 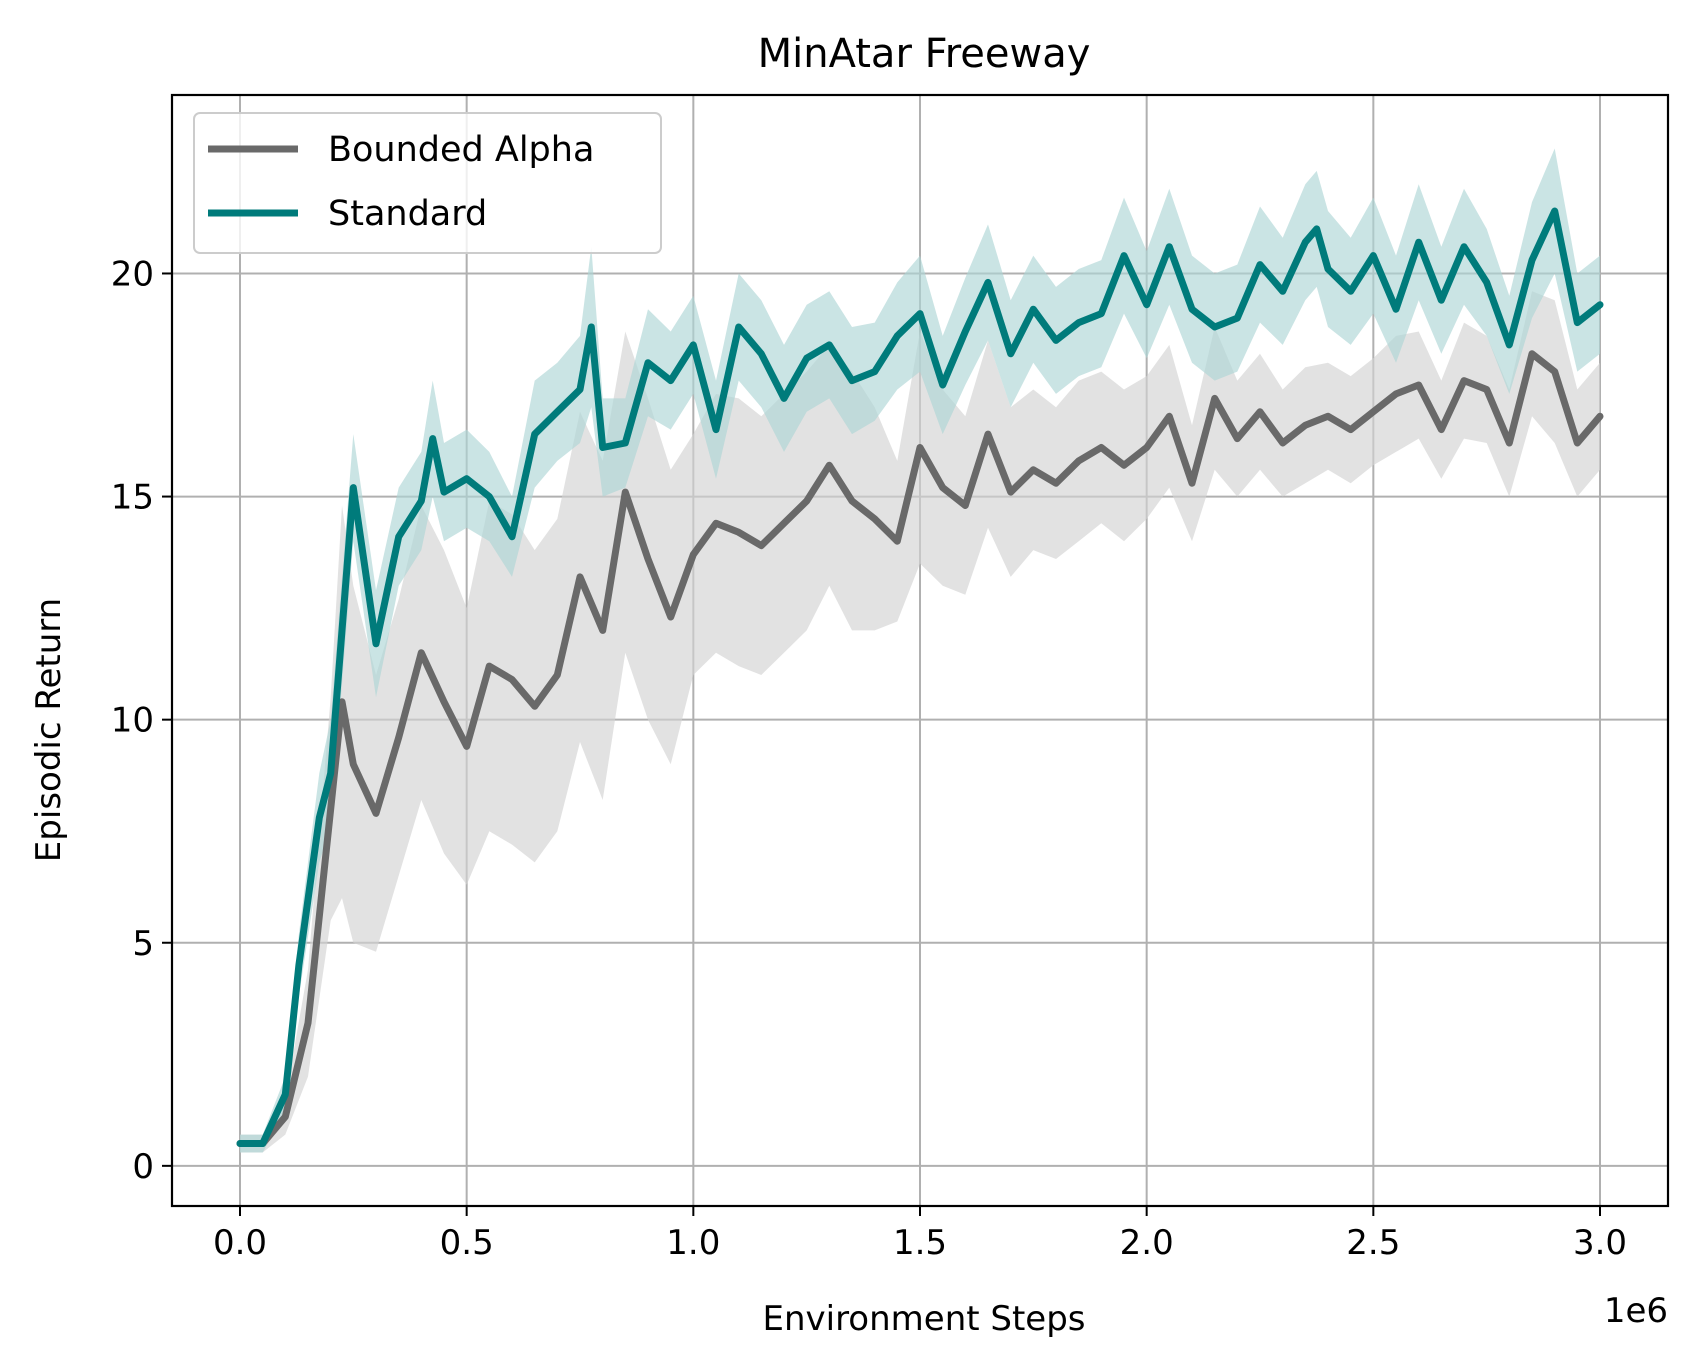 I want to click on x-tick-label: 2.0, so click(x=1147, y=1243).